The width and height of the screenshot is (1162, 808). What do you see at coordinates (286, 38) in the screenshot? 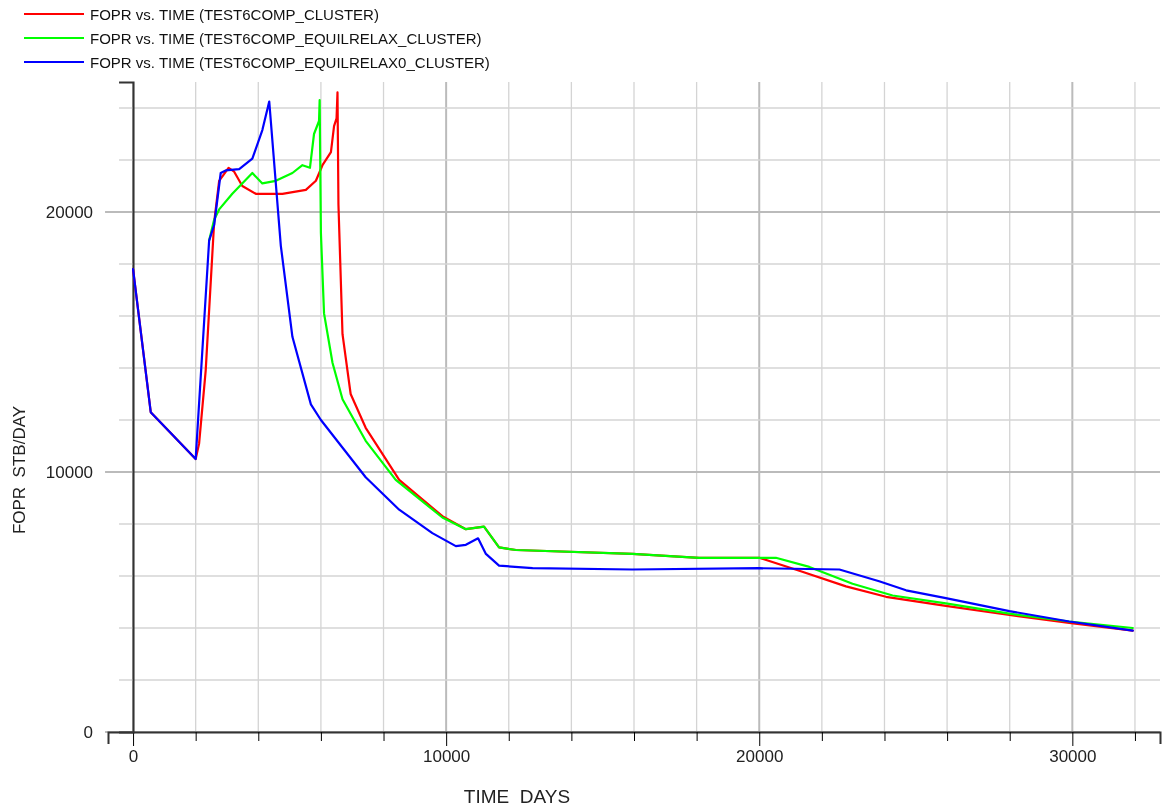
I see `legend-label: FOPR vs. TIME (TEST6COMP_EQUILRELAX_CLUSTER)` at bounding box center [286, 38].